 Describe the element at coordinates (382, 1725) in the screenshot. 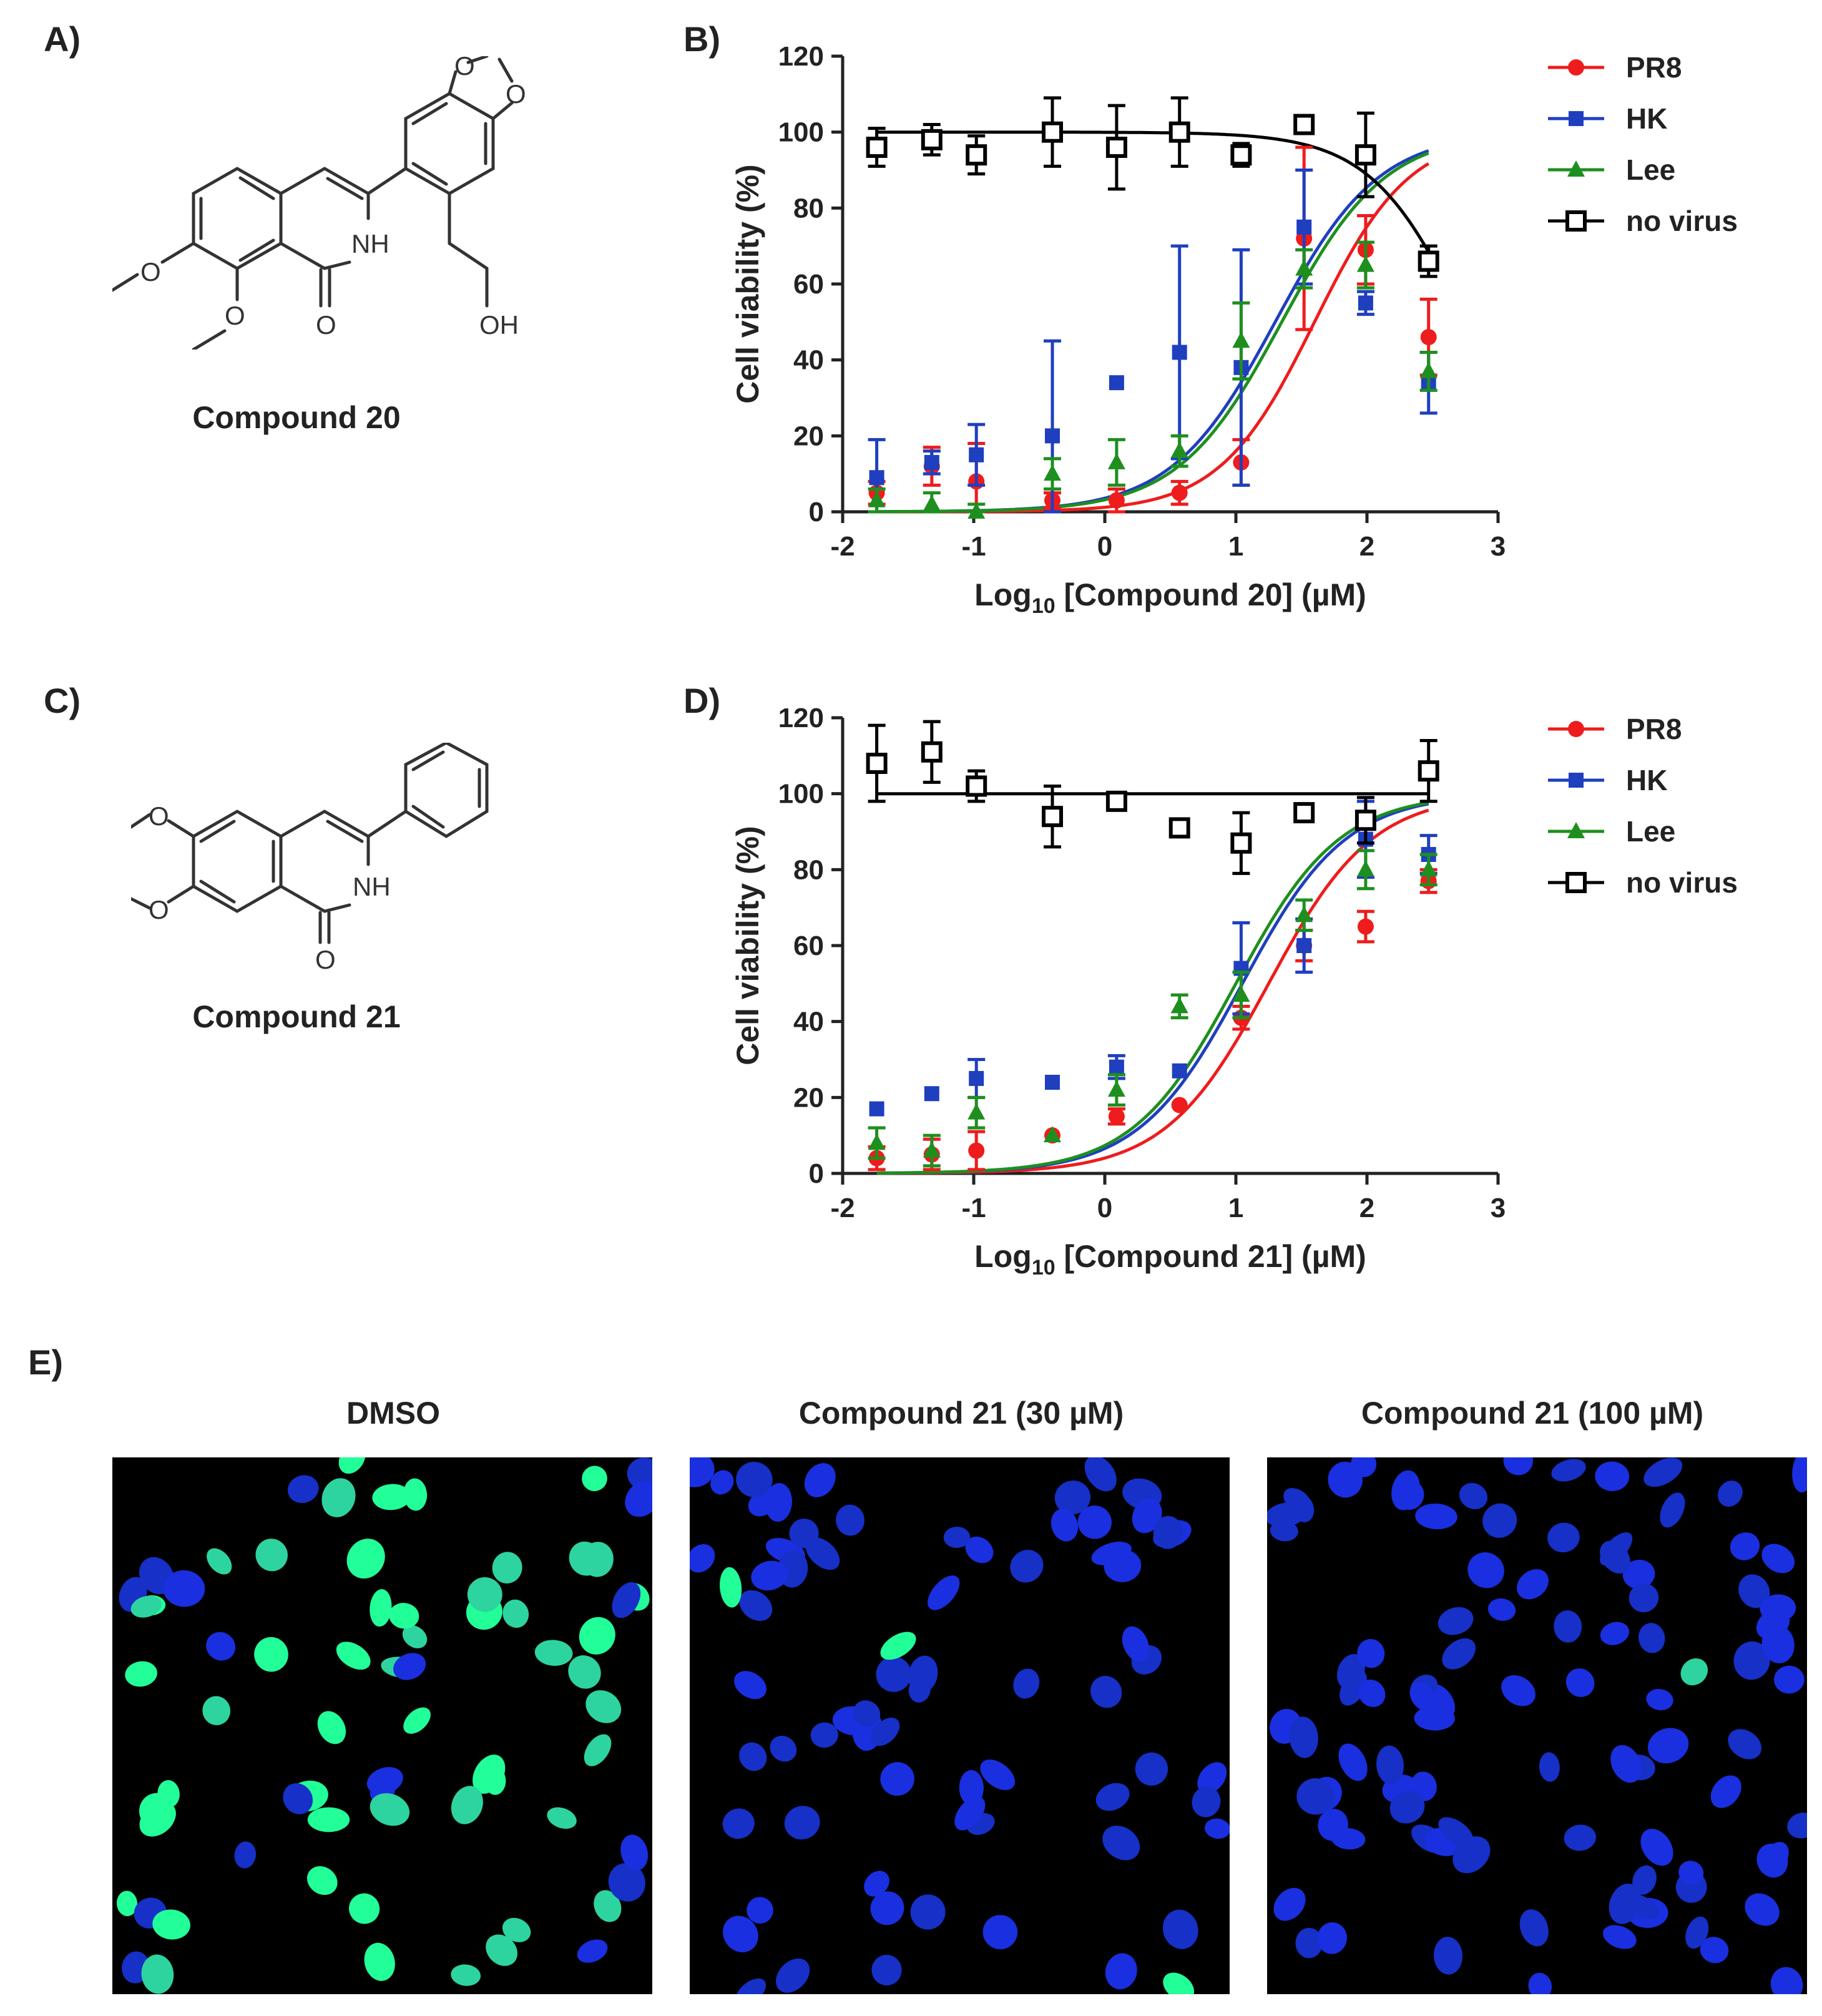

I see `micro-background` at that location.